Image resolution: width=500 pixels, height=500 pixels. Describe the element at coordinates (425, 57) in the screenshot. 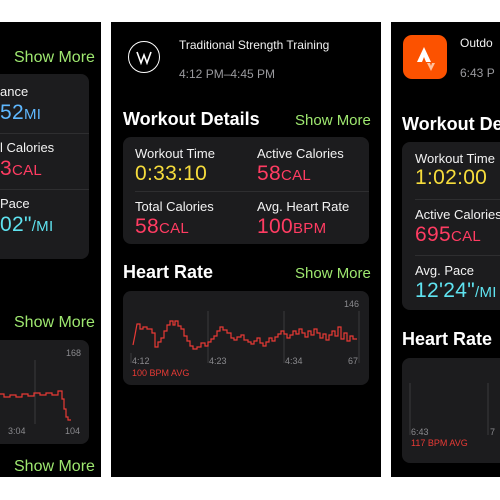

I see `strava-icon` at that location.